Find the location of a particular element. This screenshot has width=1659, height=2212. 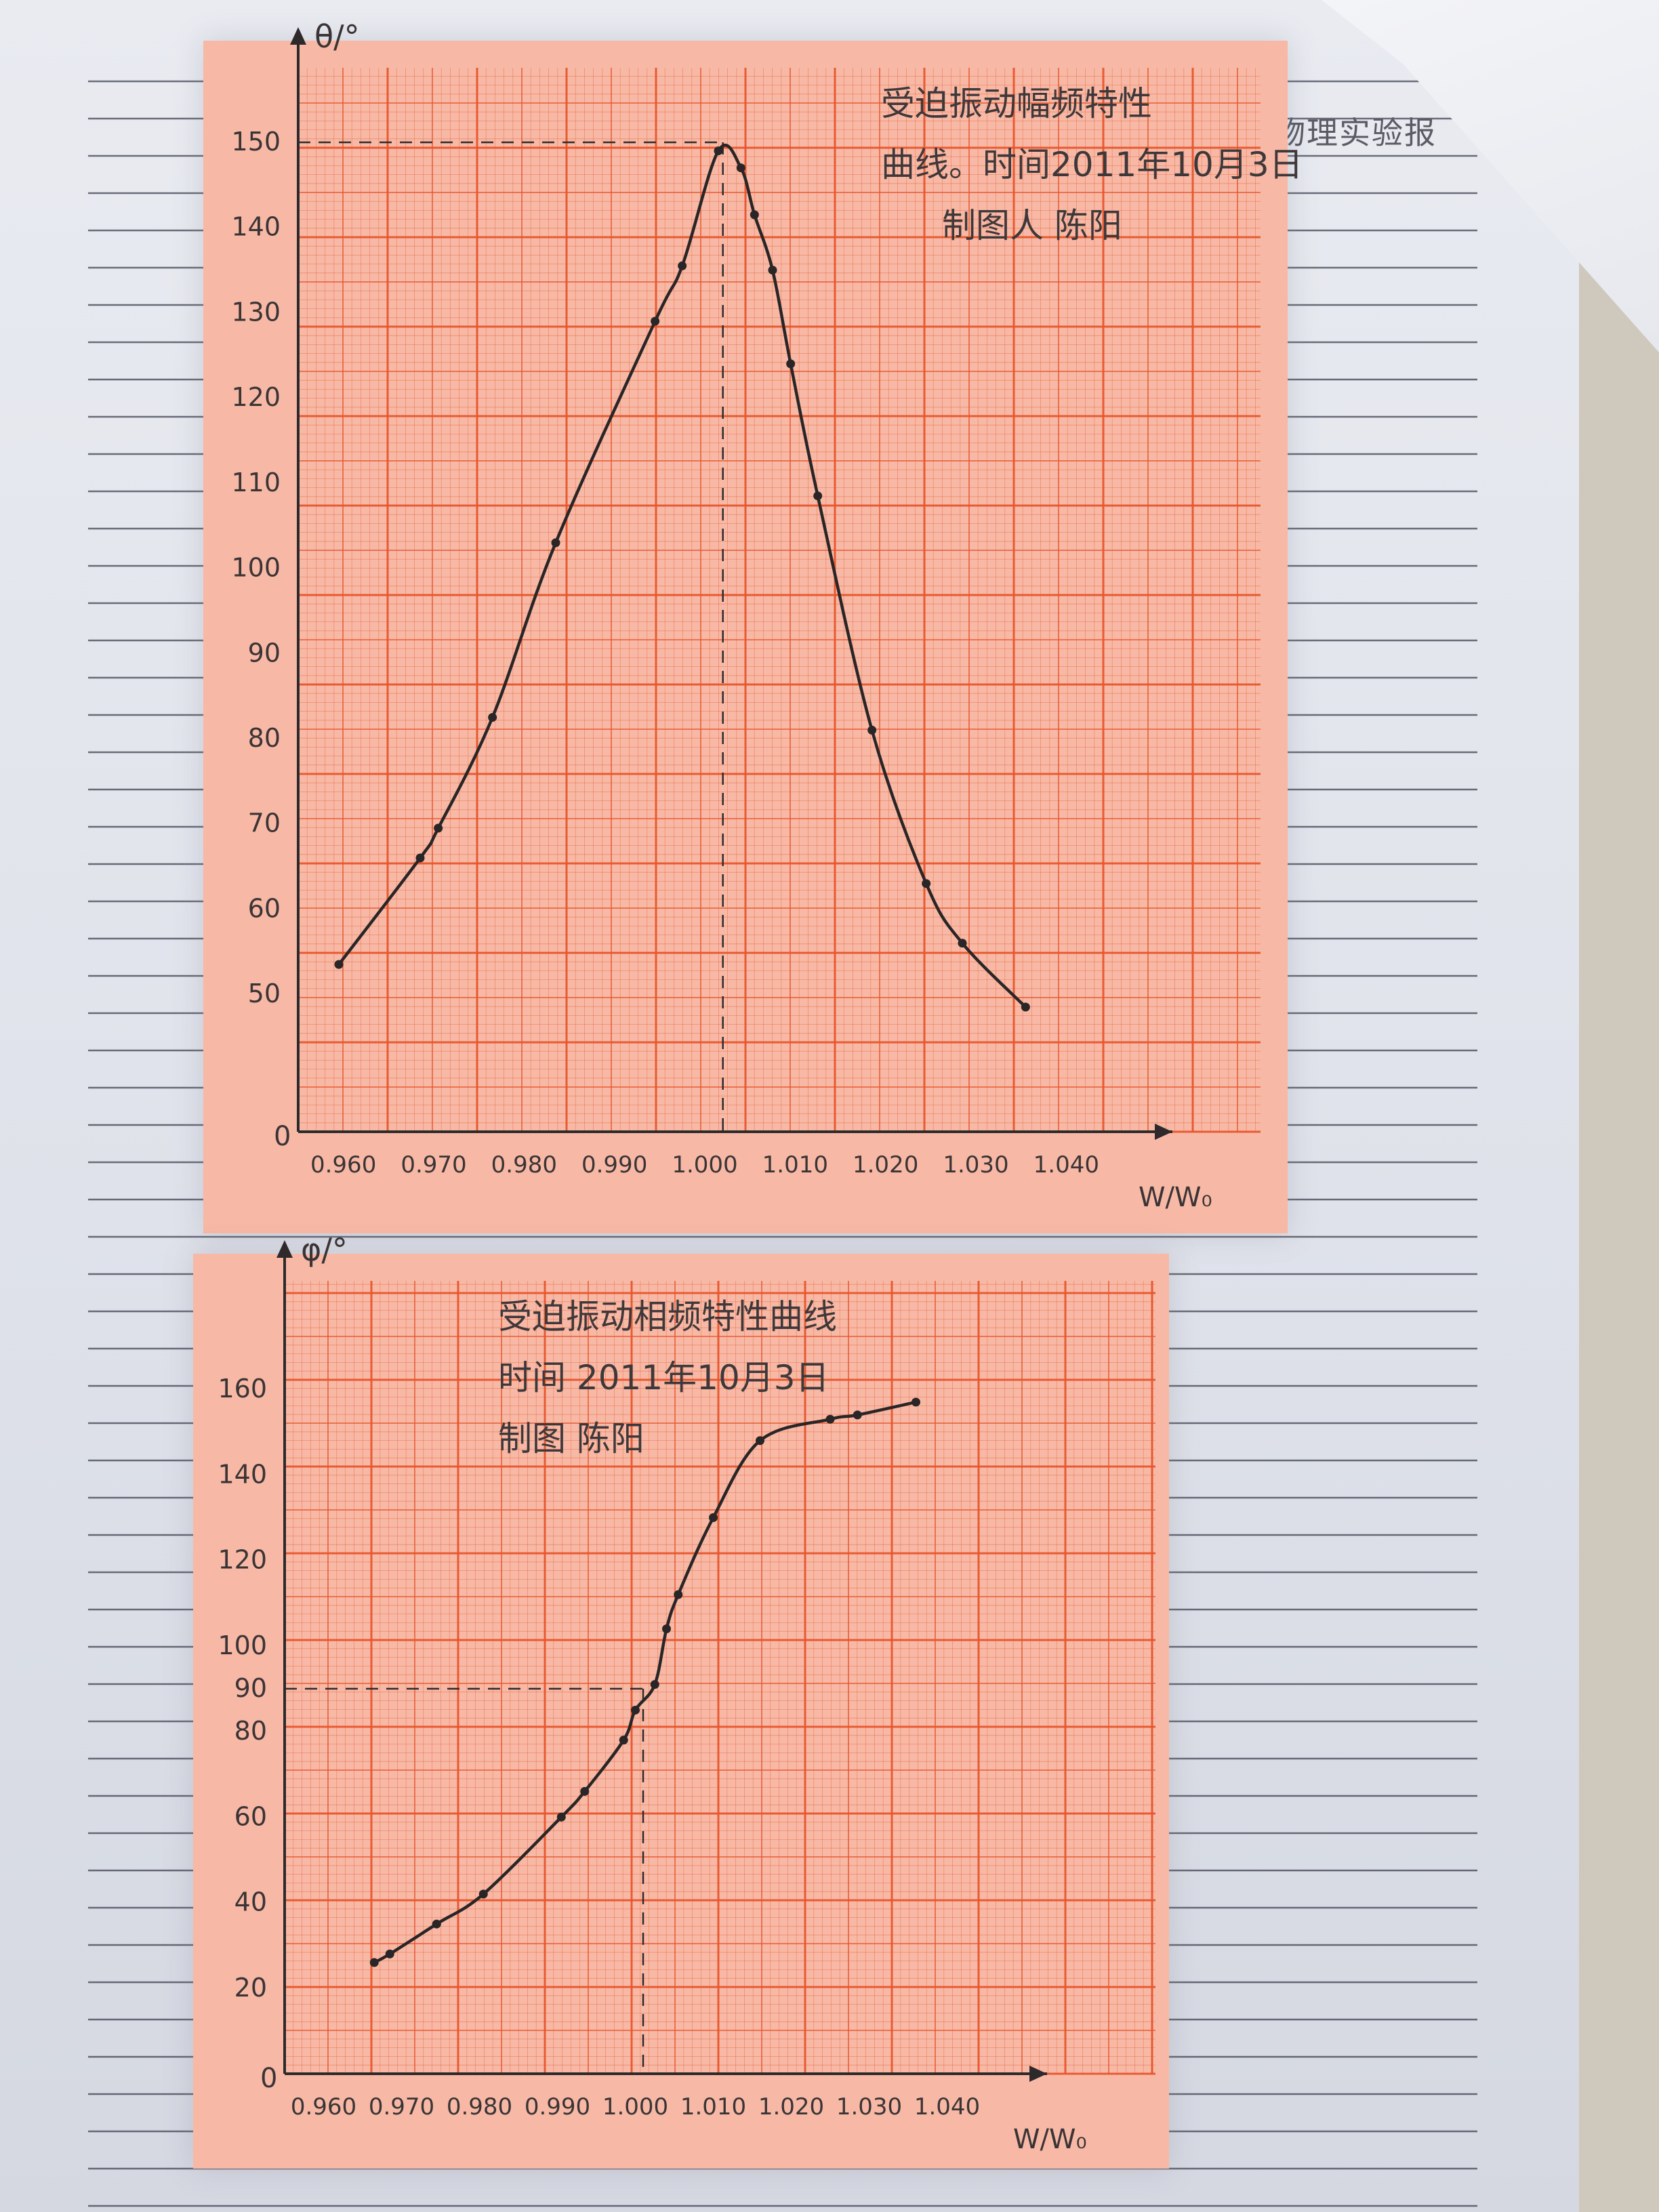

y-tick-label: 20 is located at coordinates (250, 1988).